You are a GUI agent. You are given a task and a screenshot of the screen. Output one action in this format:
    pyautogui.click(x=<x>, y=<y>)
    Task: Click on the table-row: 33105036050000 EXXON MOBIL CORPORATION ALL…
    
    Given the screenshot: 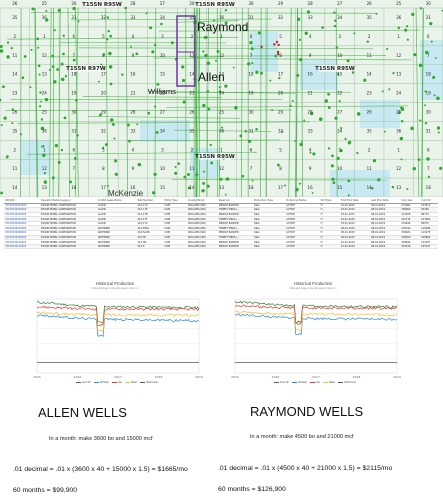 What is the action you would take?
    pyautogui.click(x=221, y=219)
    